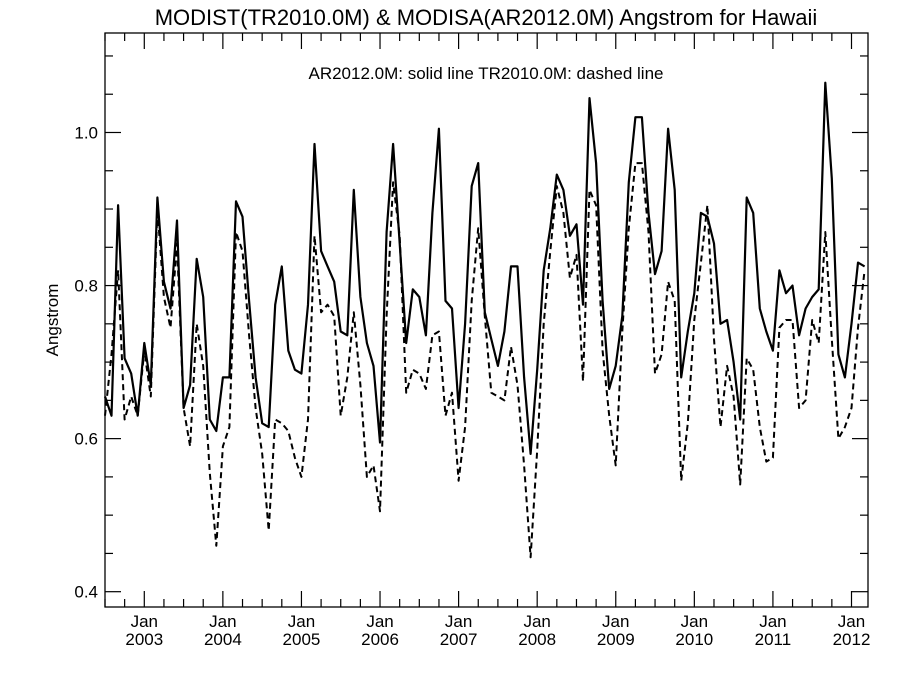 This screenshot has width=900, height=675. Describe the element at coordinates (852, 639) in the screenshot. I see `x-tick-year-label: 2012` at that location.